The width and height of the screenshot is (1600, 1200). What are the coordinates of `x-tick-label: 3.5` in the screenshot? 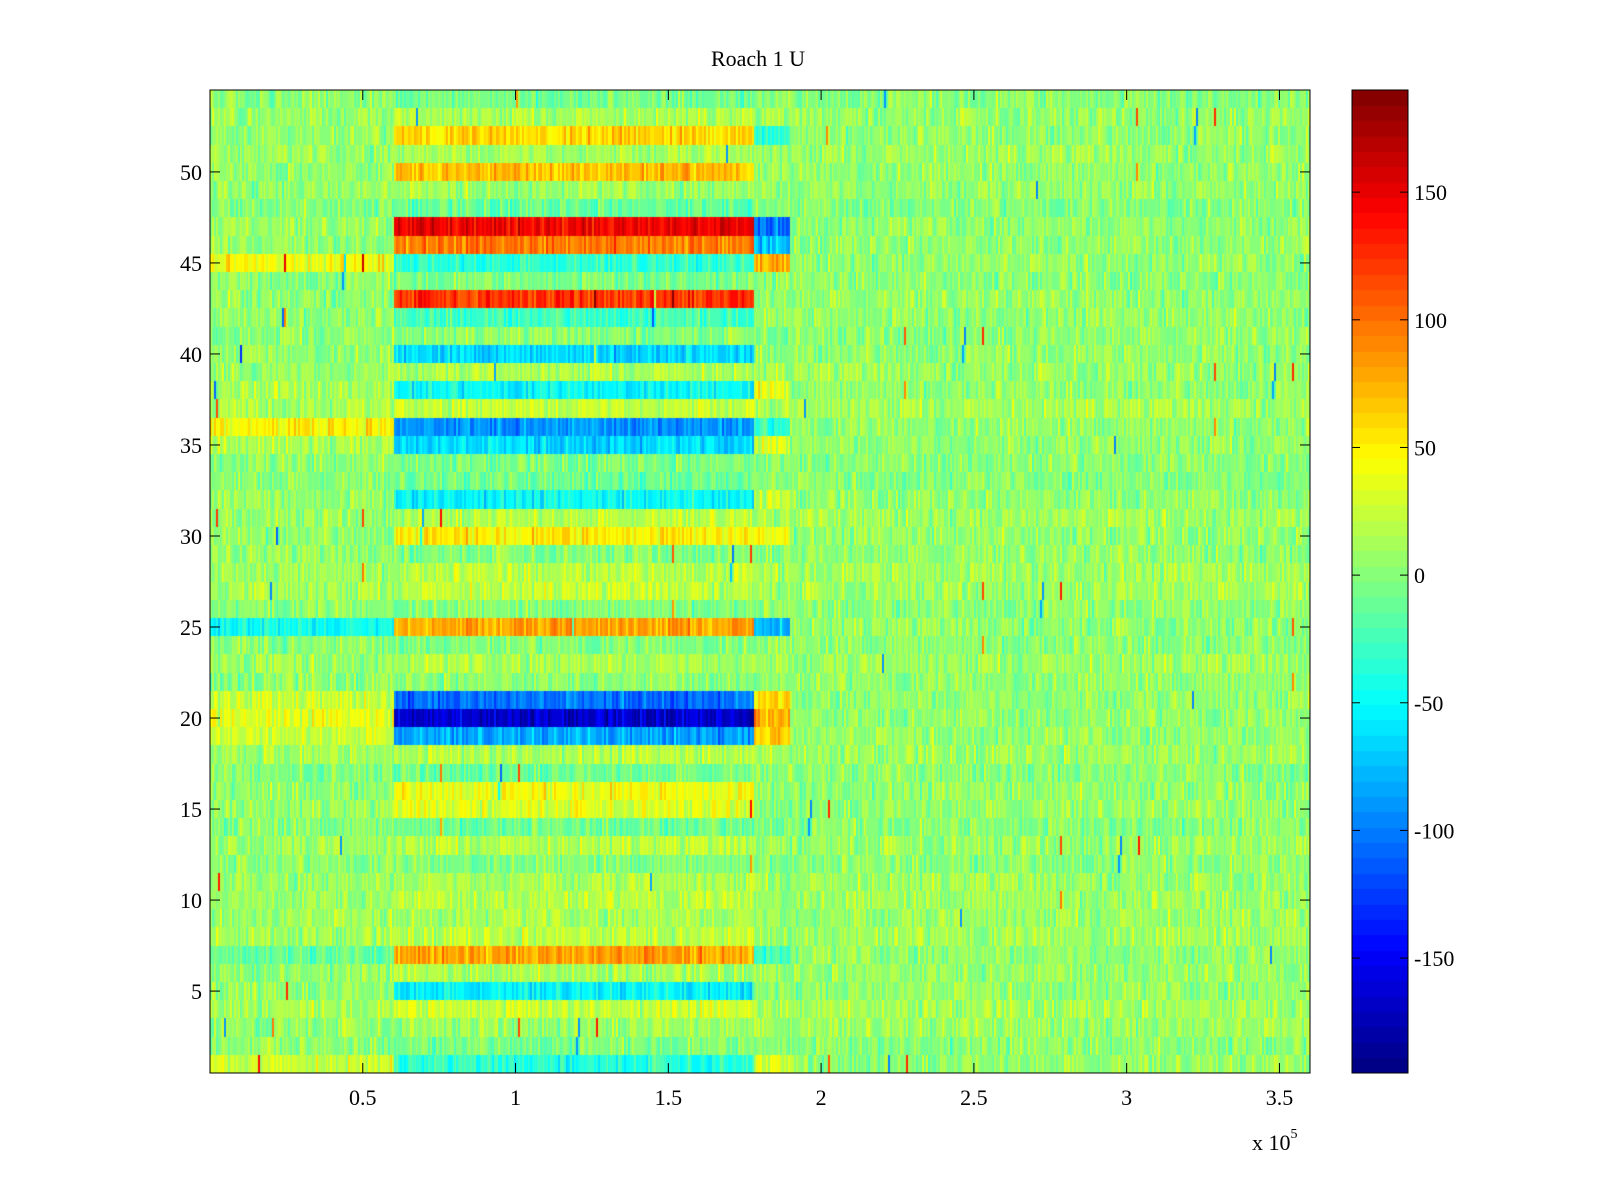 It's located at (1280, 1097).